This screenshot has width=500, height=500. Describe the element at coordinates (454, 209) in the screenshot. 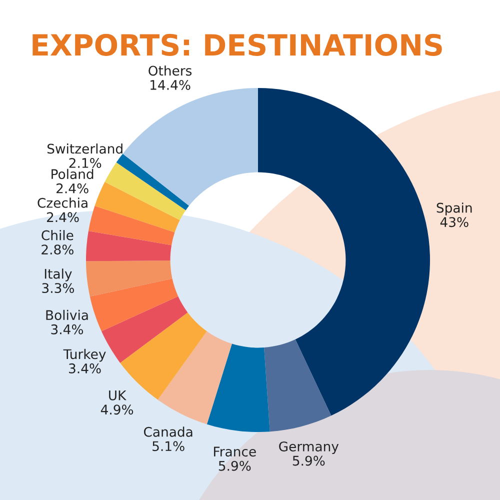

I see `slice-label: Spain` at that location.